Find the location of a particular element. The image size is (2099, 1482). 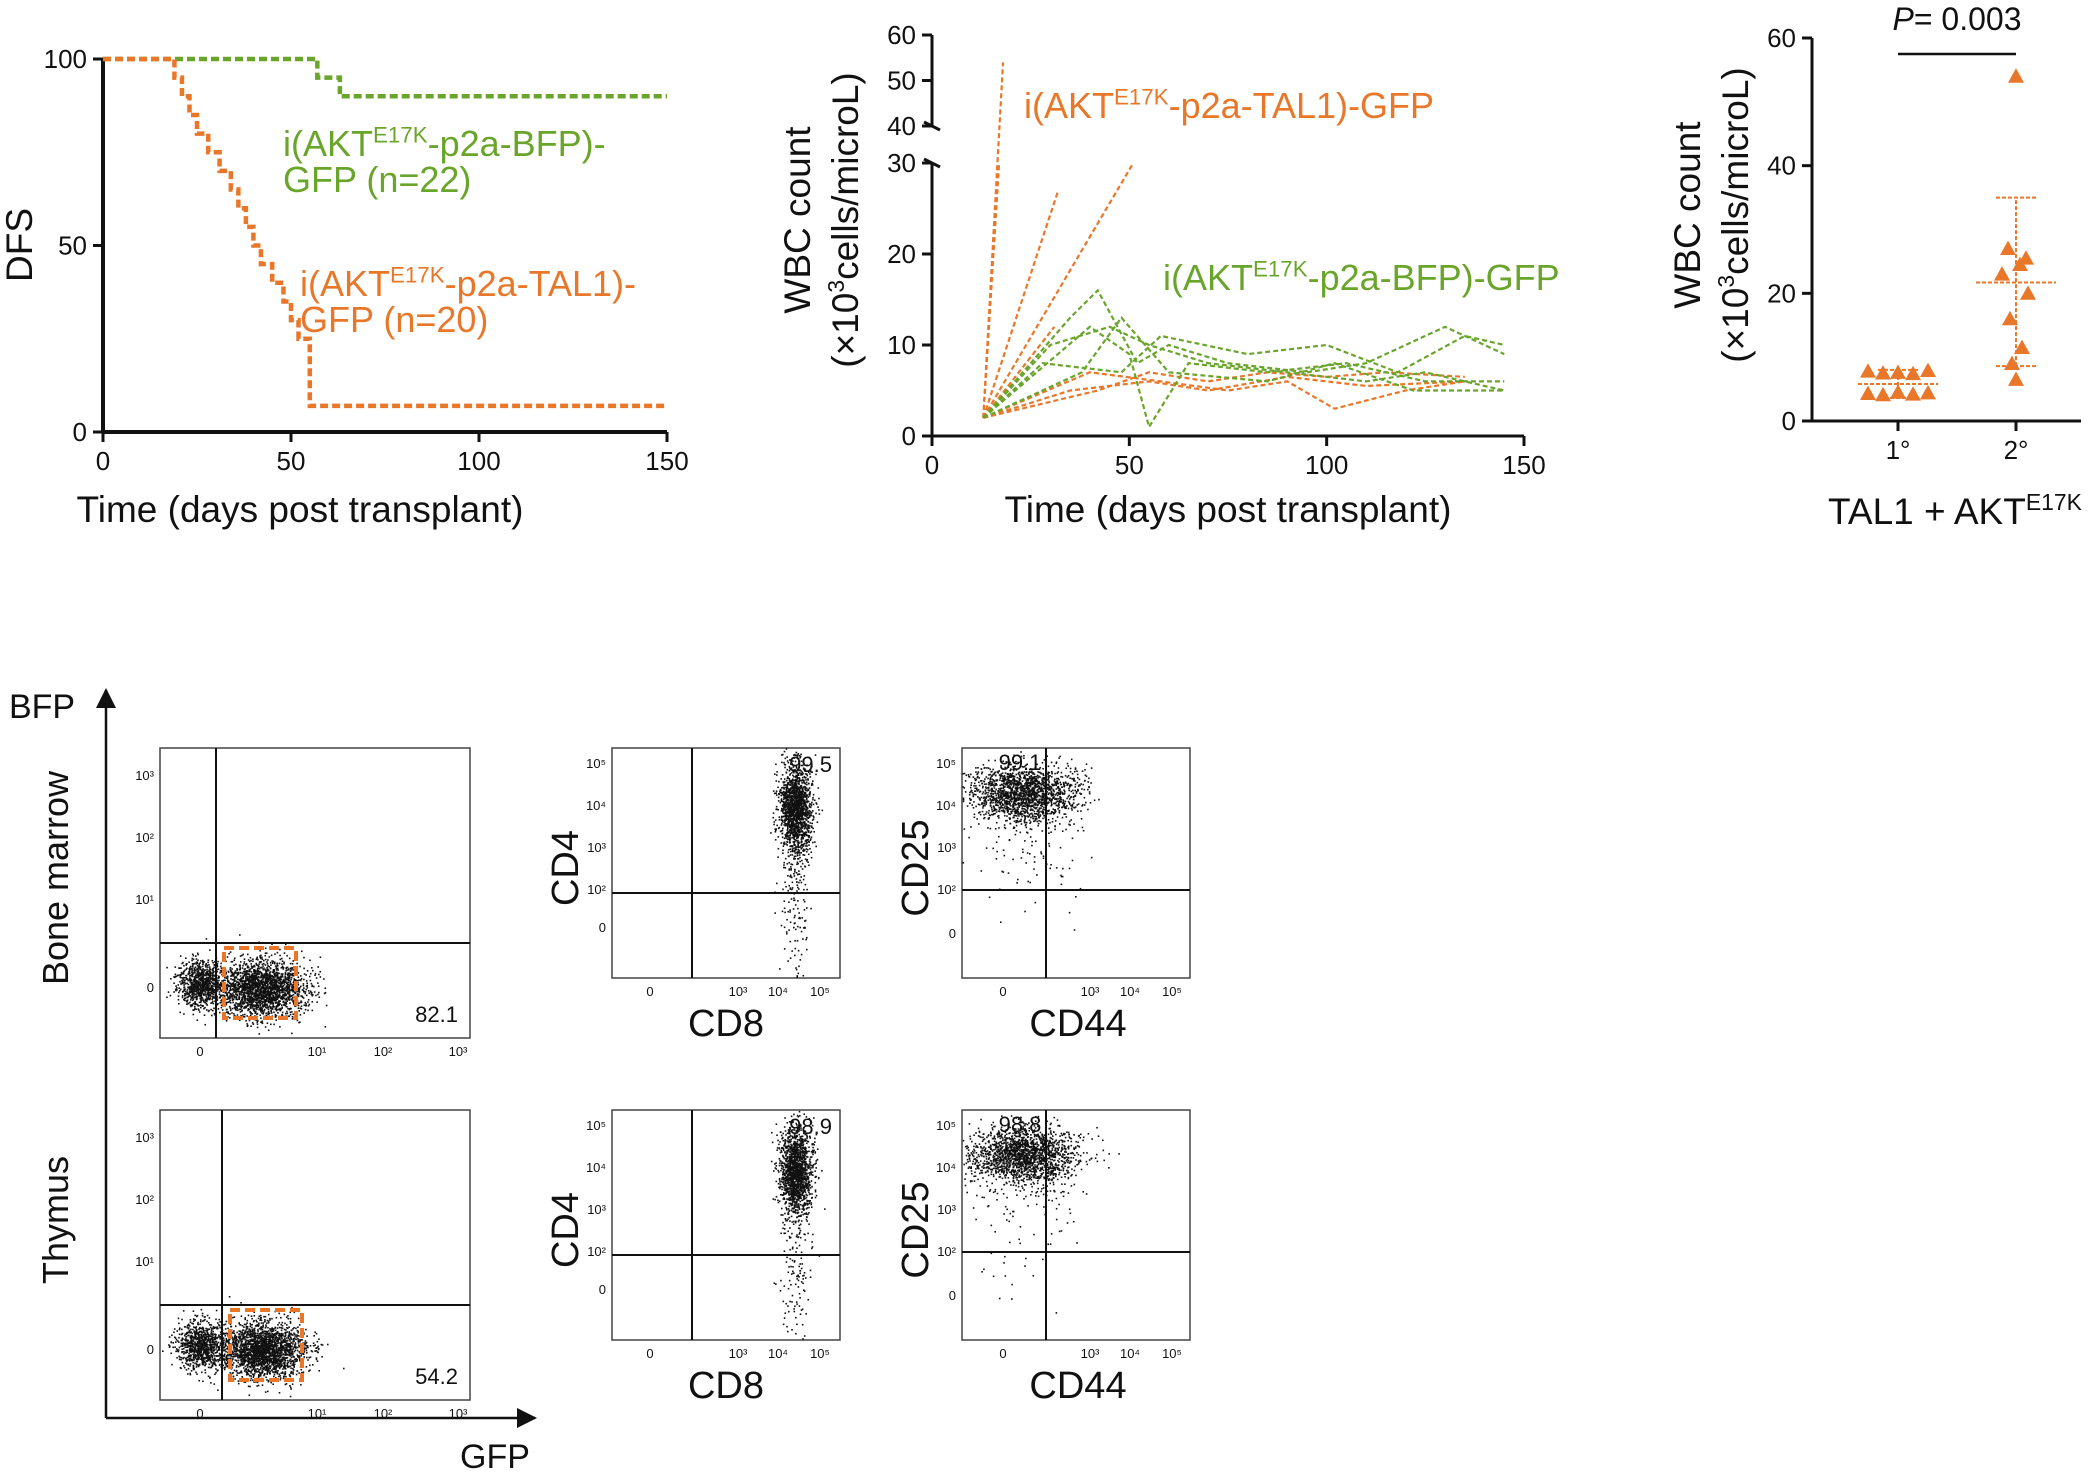

y-tick-label: 20 is located at coordinates (901, 254).